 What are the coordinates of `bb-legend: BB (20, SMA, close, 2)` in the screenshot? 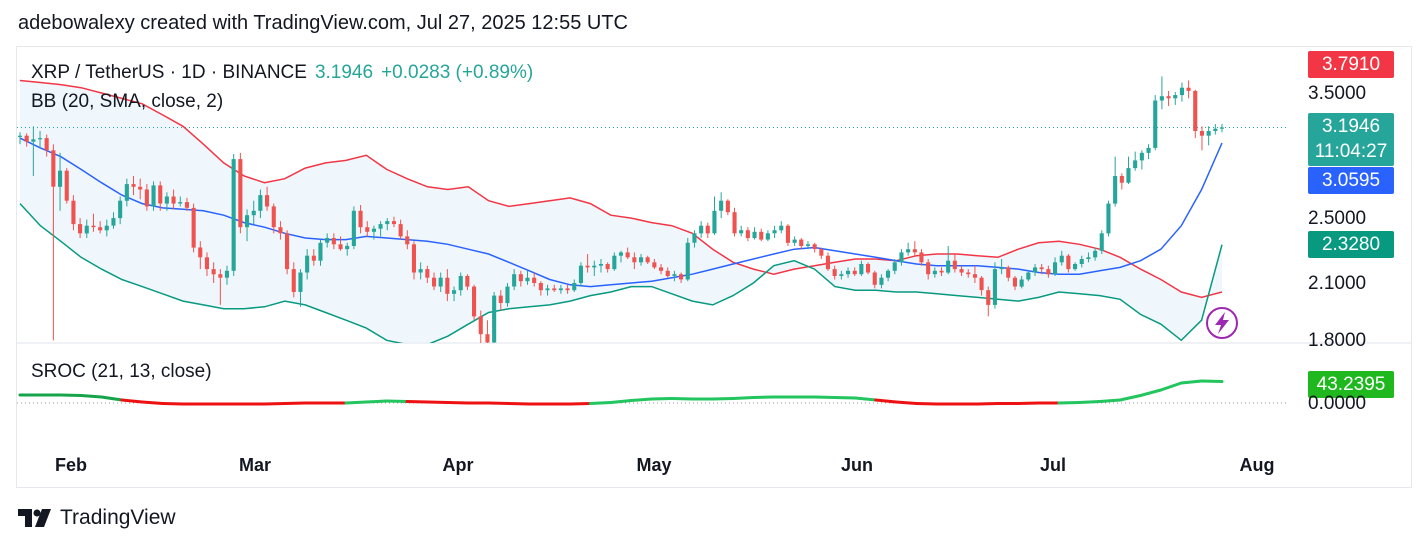 It's located at (127, 102).